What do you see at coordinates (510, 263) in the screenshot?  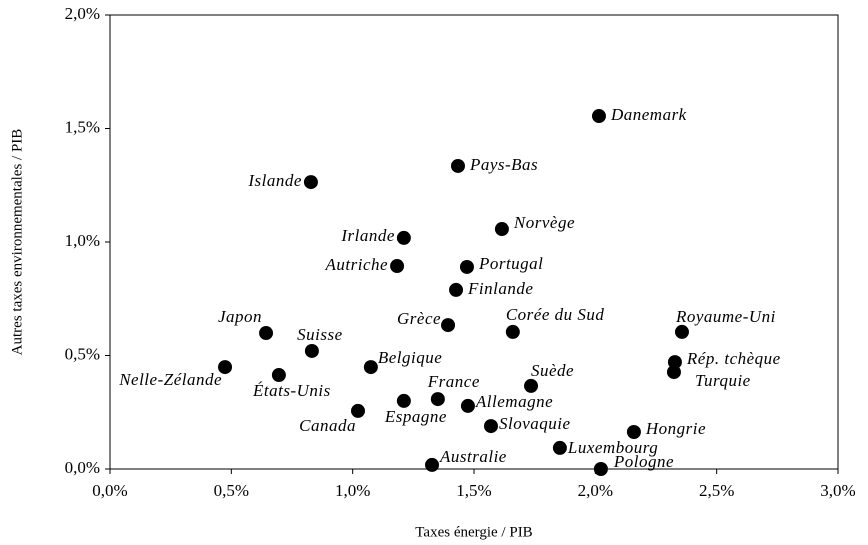 I see `point-label: Portugal` at bounding box center [510, 263].